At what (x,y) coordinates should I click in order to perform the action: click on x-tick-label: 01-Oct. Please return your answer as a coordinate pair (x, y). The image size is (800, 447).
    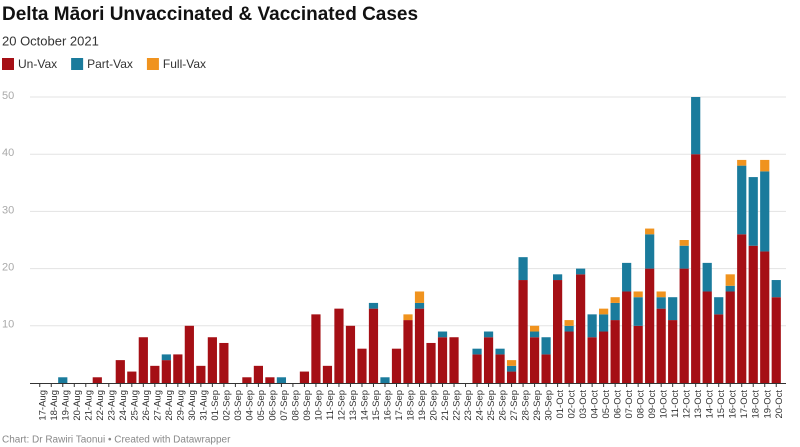
    Looking at the image, I should click on (560, 404).